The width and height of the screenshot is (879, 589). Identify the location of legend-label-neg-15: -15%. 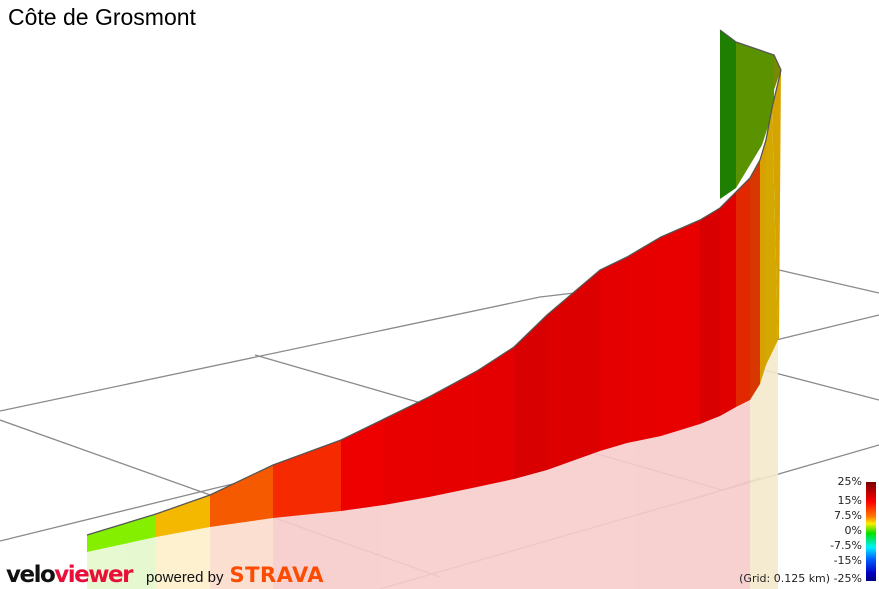
(847, 560).